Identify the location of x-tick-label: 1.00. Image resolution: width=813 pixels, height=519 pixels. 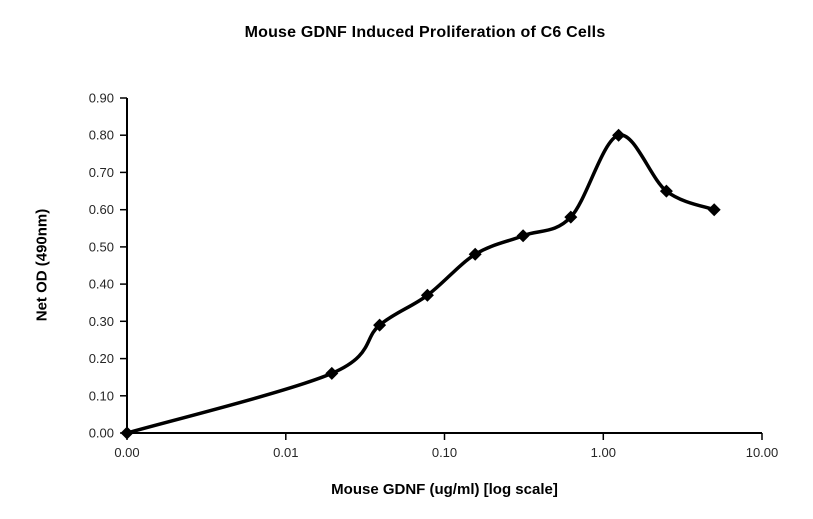
(603, 452).